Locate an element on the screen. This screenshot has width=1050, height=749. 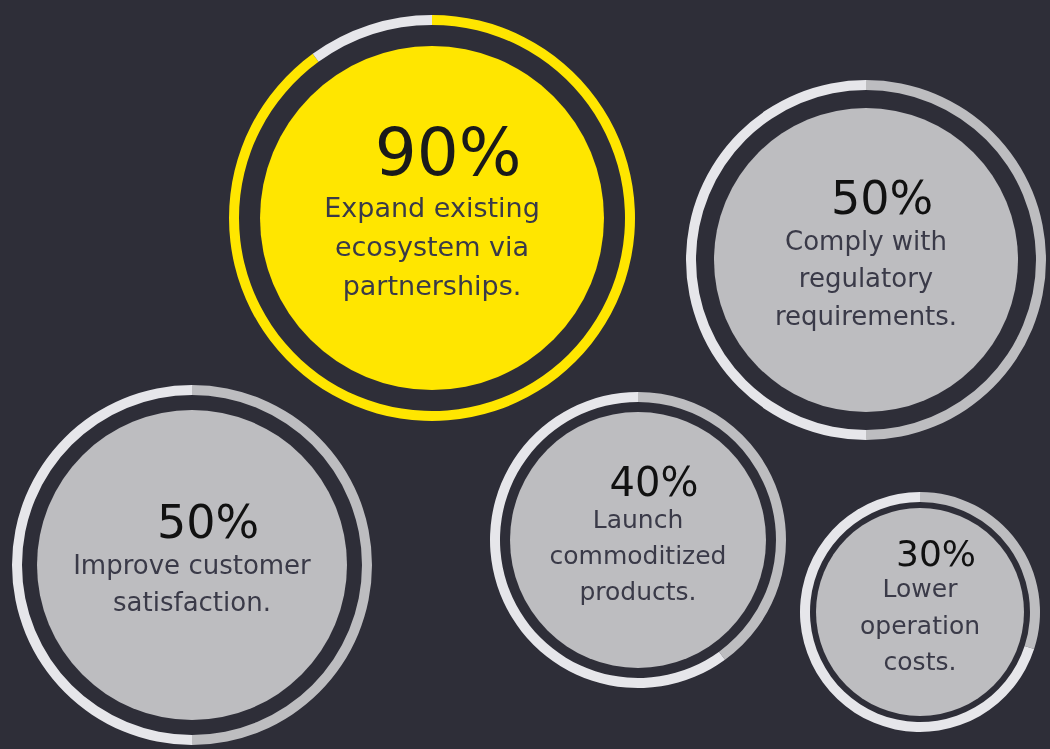
slice-label: Launch commoditized products. is located at coordinates (638, 555).